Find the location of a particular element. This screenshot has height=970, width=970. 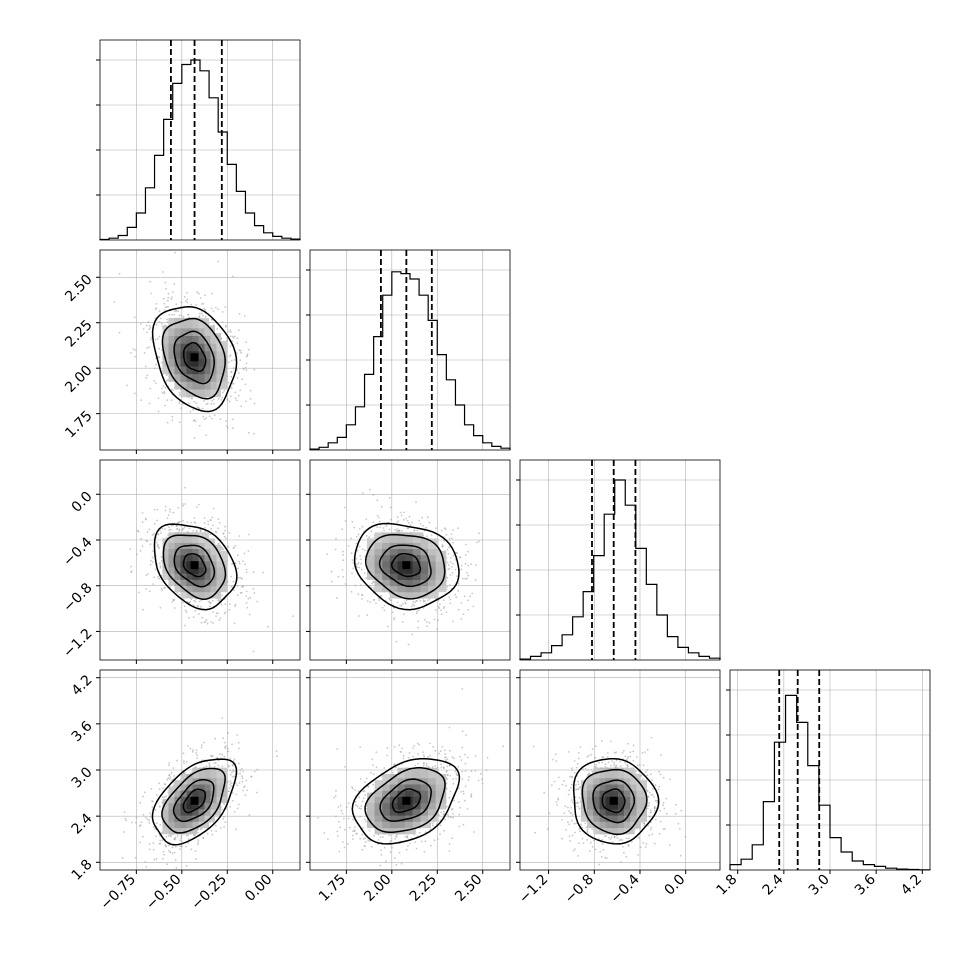

y-tick-label: 0.0 is located at coordinates (82, 502).